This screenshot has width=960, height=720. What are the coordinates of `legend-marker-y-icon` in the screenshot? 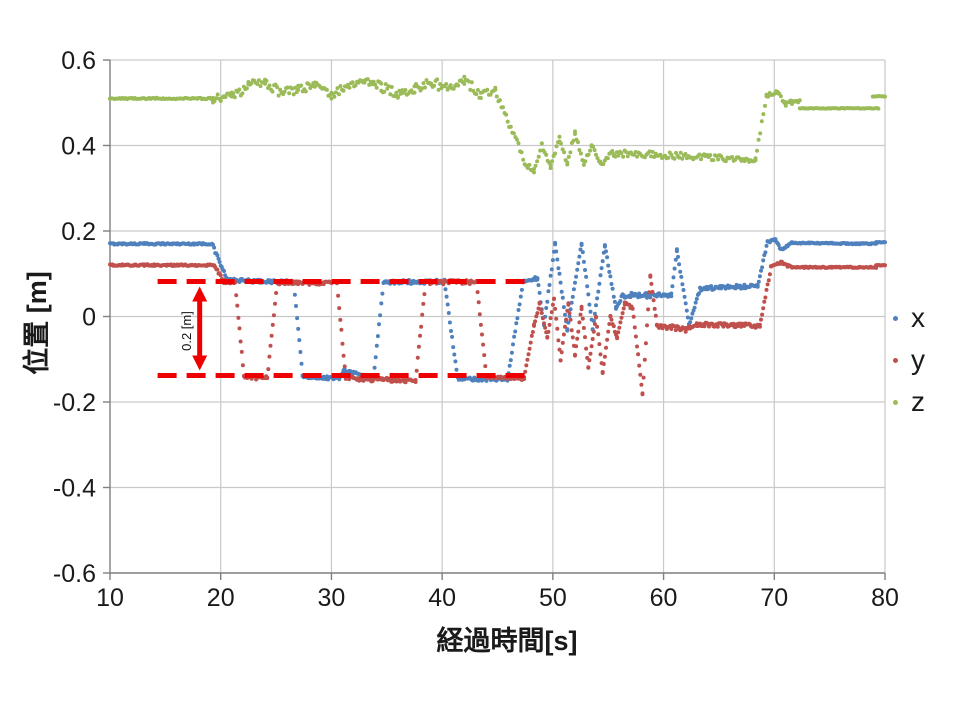 It's located at (895, 360).